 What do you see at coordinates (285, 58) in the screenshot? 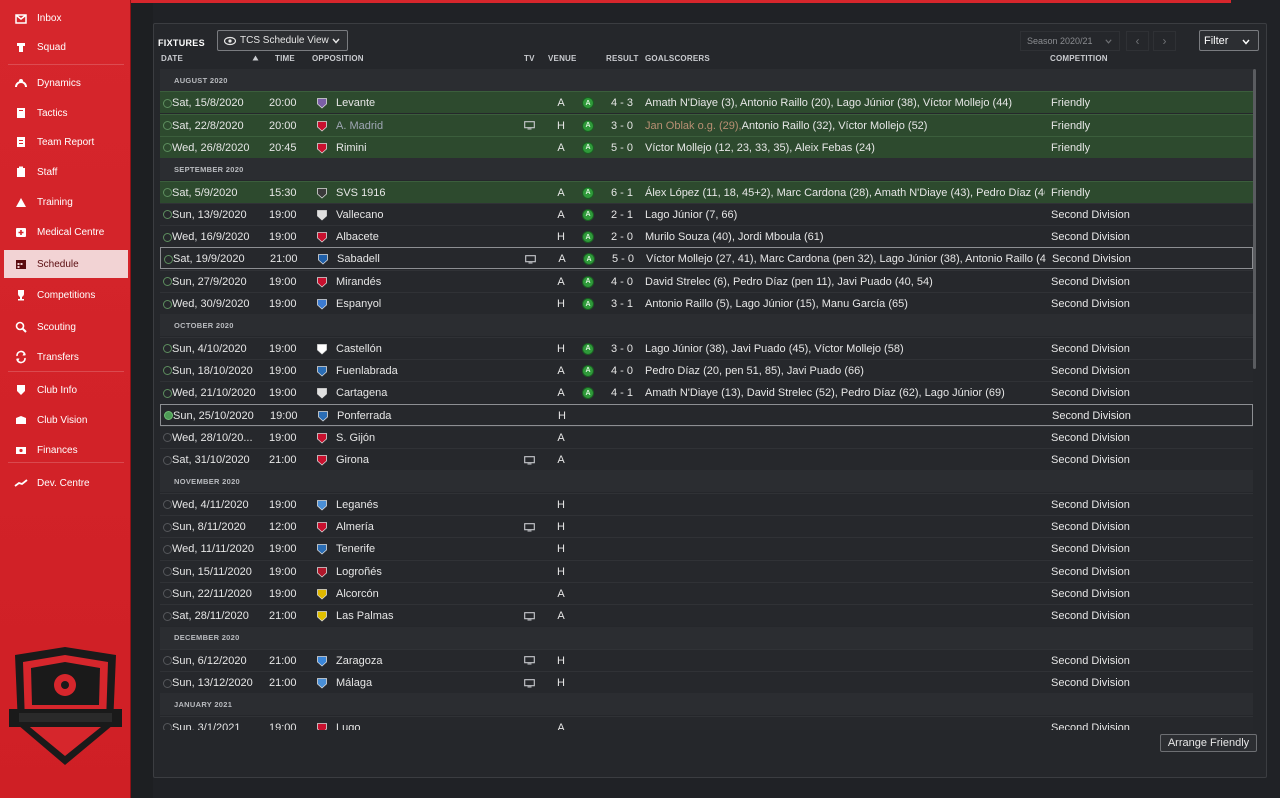
I see `column-header-time: TIME` at bounding box center [285, 58].